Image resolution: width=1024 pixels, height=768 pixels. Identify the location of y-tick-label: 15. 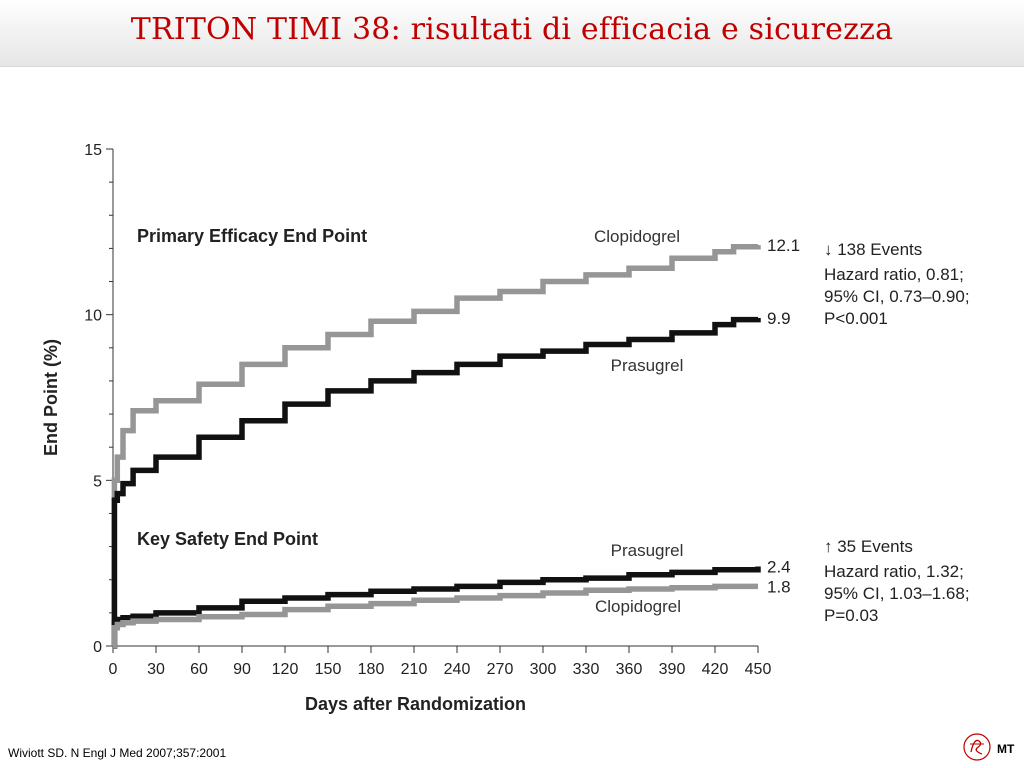
(93, 150).